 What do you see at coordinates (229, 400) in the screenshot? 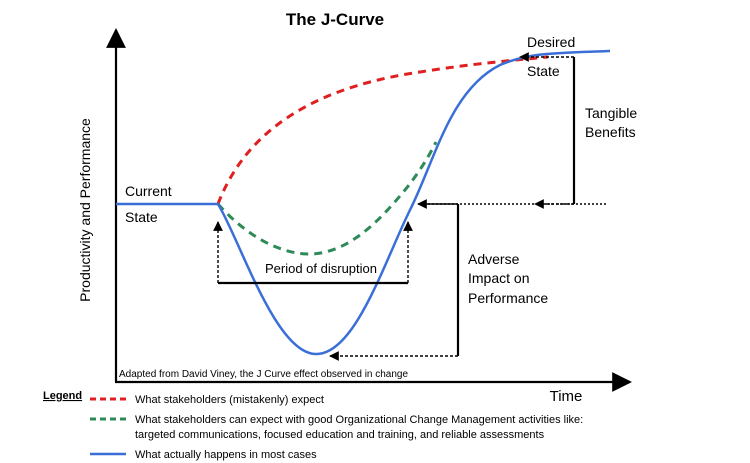
I see `legend-text-expected: What stakeholders (mistakenly) expect` at bounding box center [229, 400].